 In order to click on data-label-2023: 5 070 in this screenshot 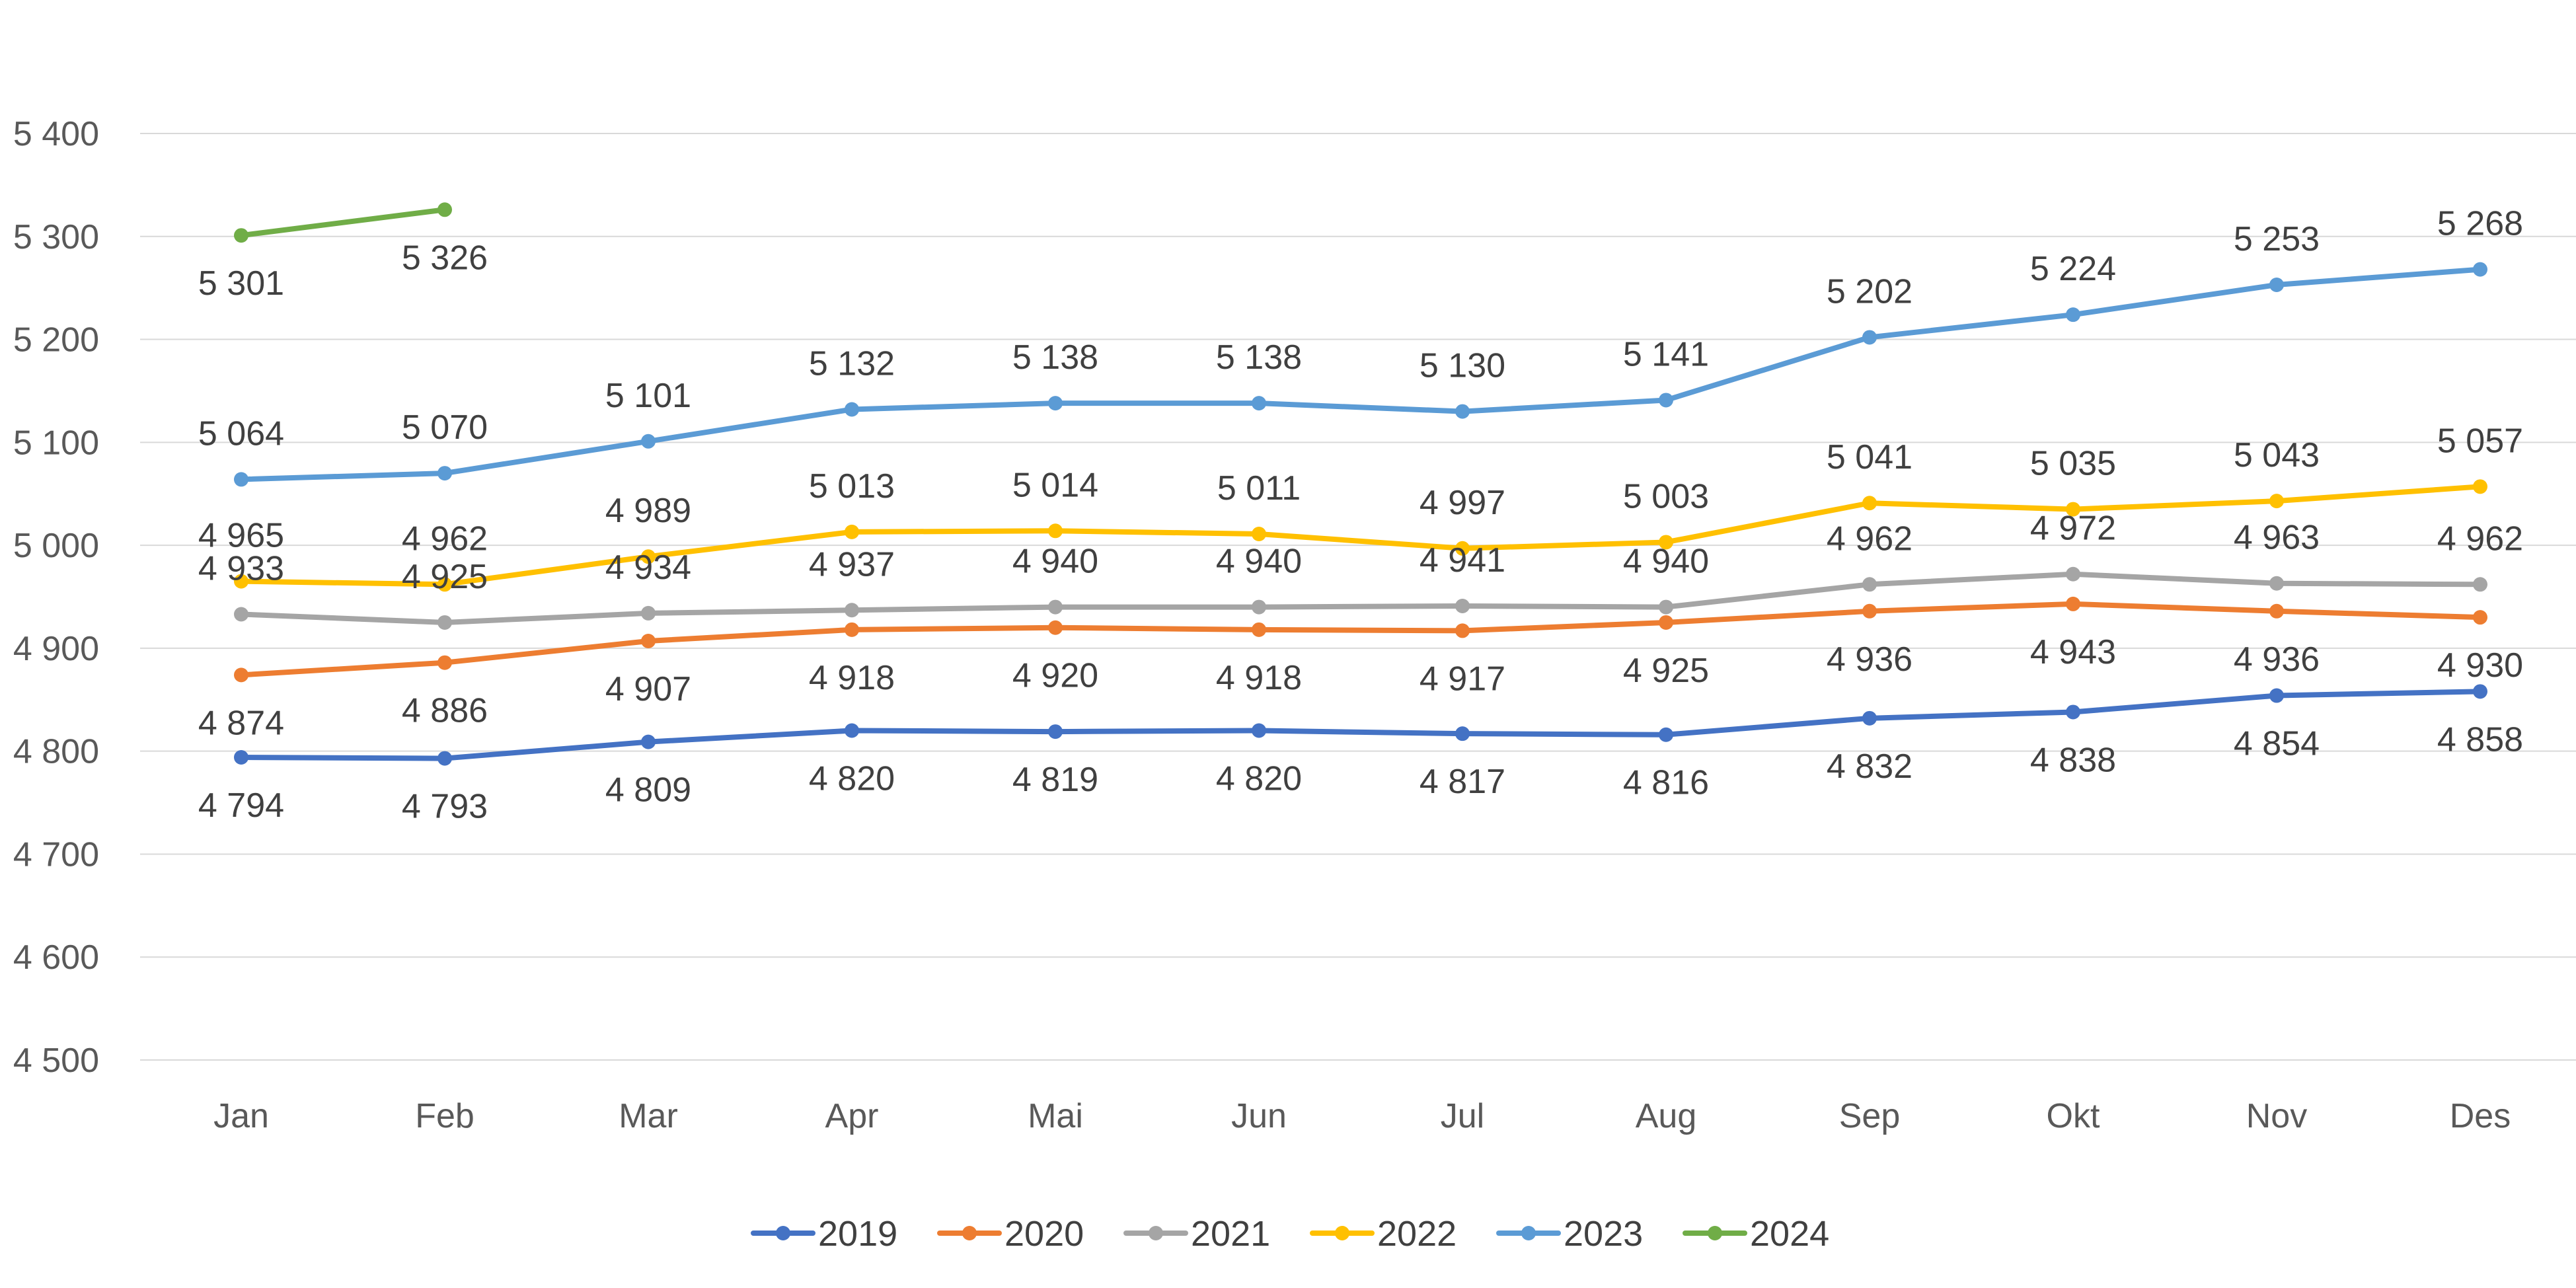, I will do `click(445, 428)`.